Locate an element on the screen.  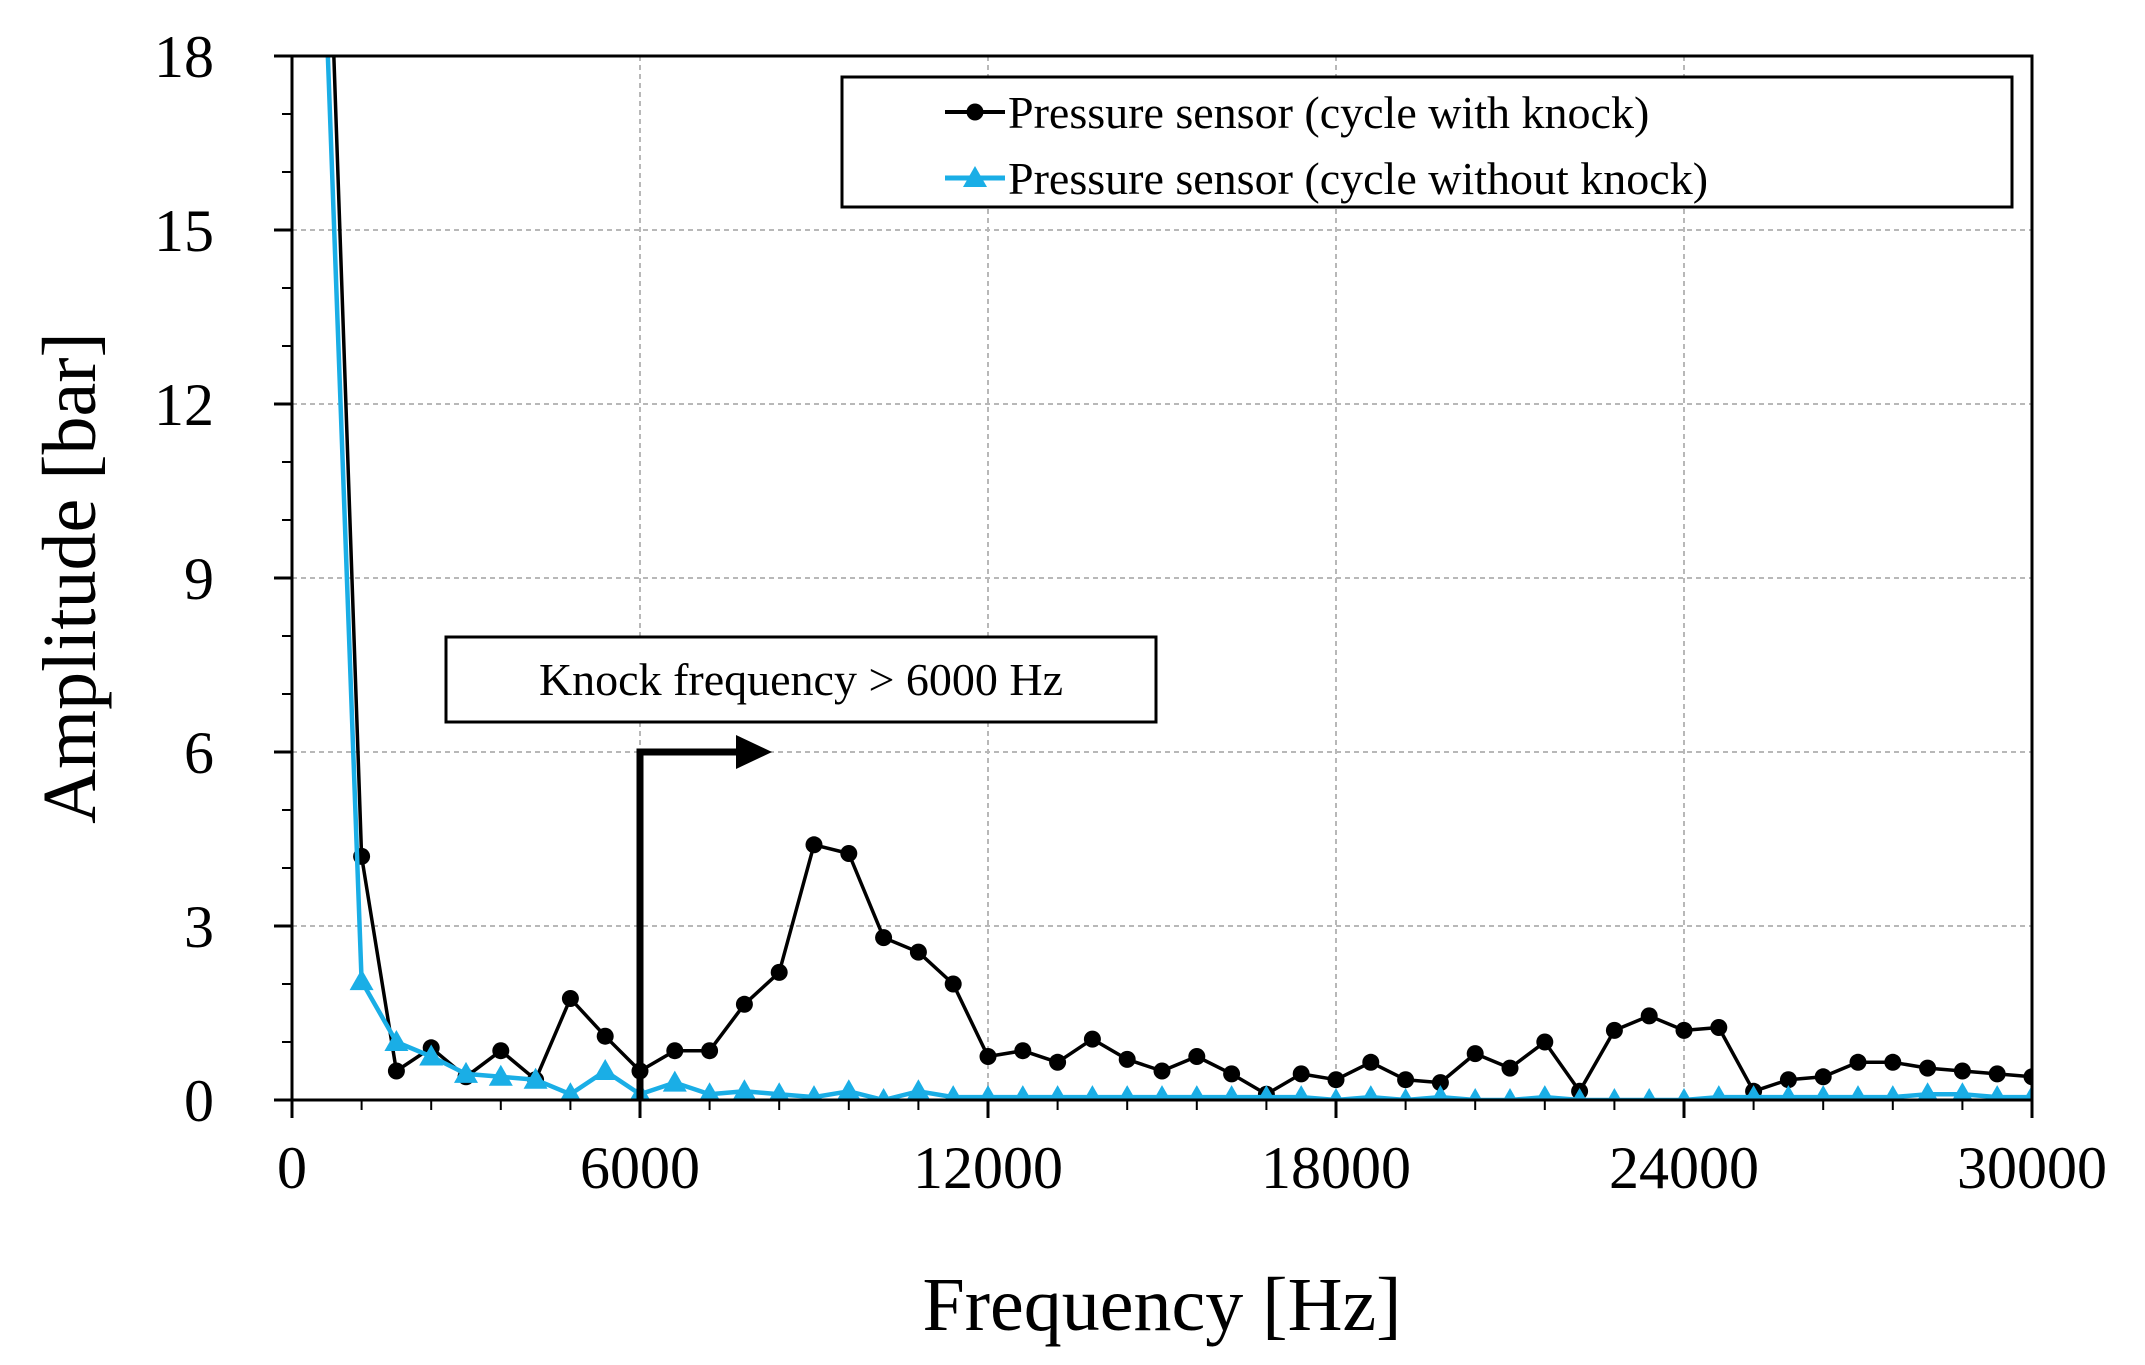
y-axis-title: Amplitude [bar] is located at coordinates (70, 578).